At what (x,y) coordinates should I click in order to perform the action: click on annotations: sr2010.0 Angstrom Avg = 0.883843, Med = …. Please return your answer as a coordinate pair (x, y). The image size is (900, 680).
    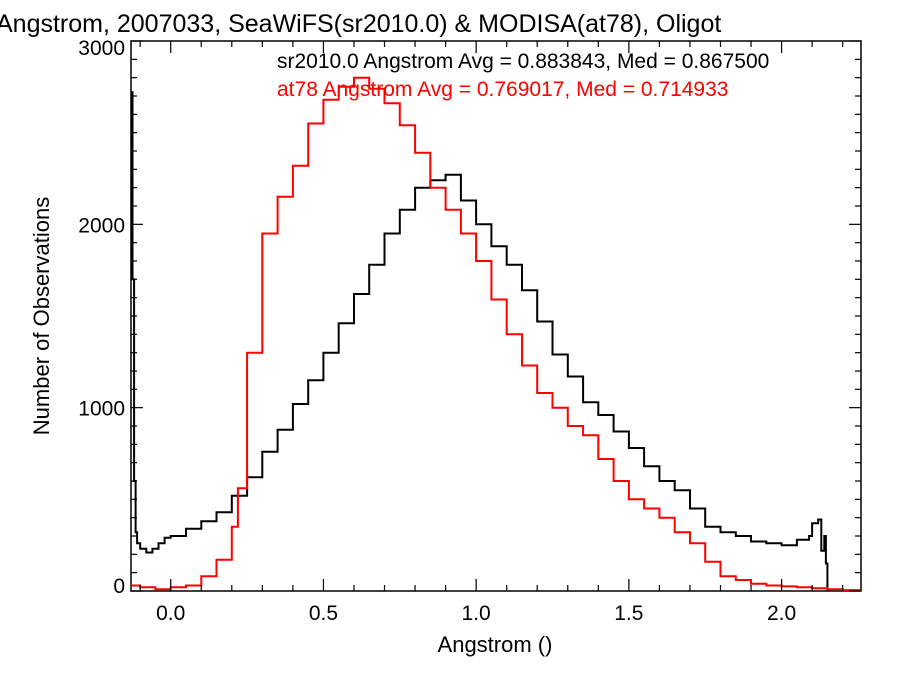
    Looking at the image, I should click on (523, 75).